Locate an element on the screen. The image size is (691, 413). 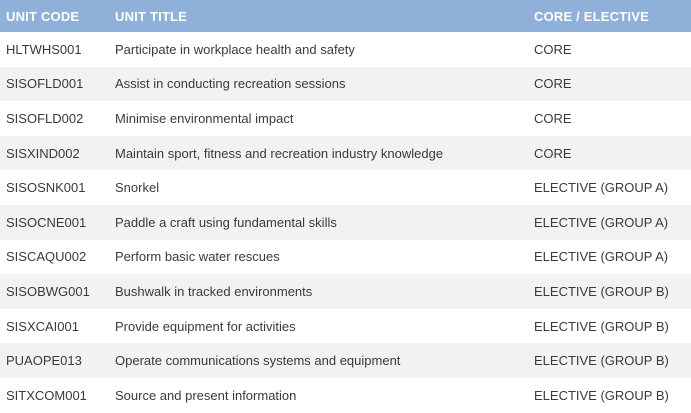
unit-title: Paddle a craft using fundamental skills is located at coordinates (318, 222).